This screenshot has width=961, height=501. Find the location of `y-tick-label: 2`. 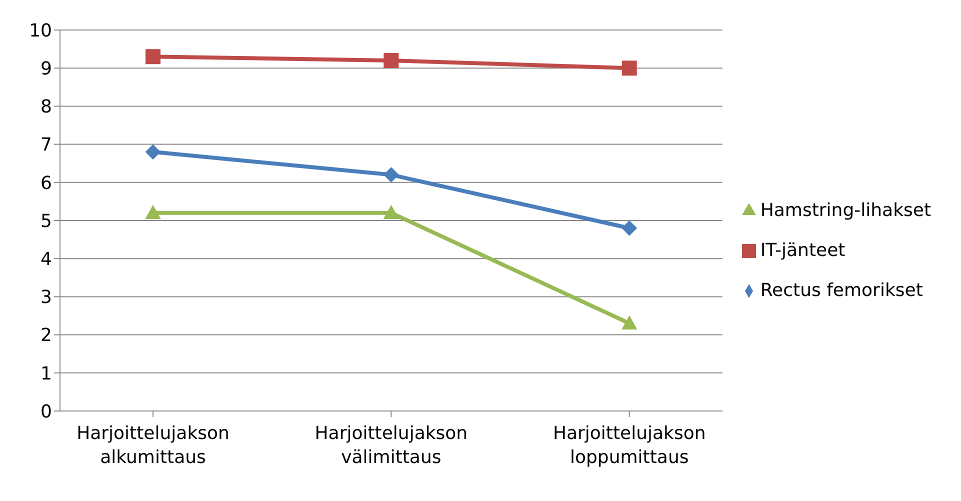

y-tick-label: 2 is located at coordinates (46, 335).